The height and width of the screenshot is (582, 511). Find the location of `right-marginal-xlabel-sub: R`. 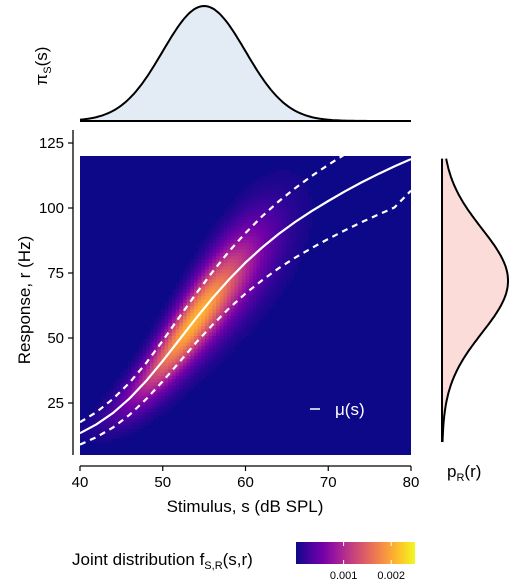

right-marginal-xlabel-sub: R is located at coordinates (460, 478).